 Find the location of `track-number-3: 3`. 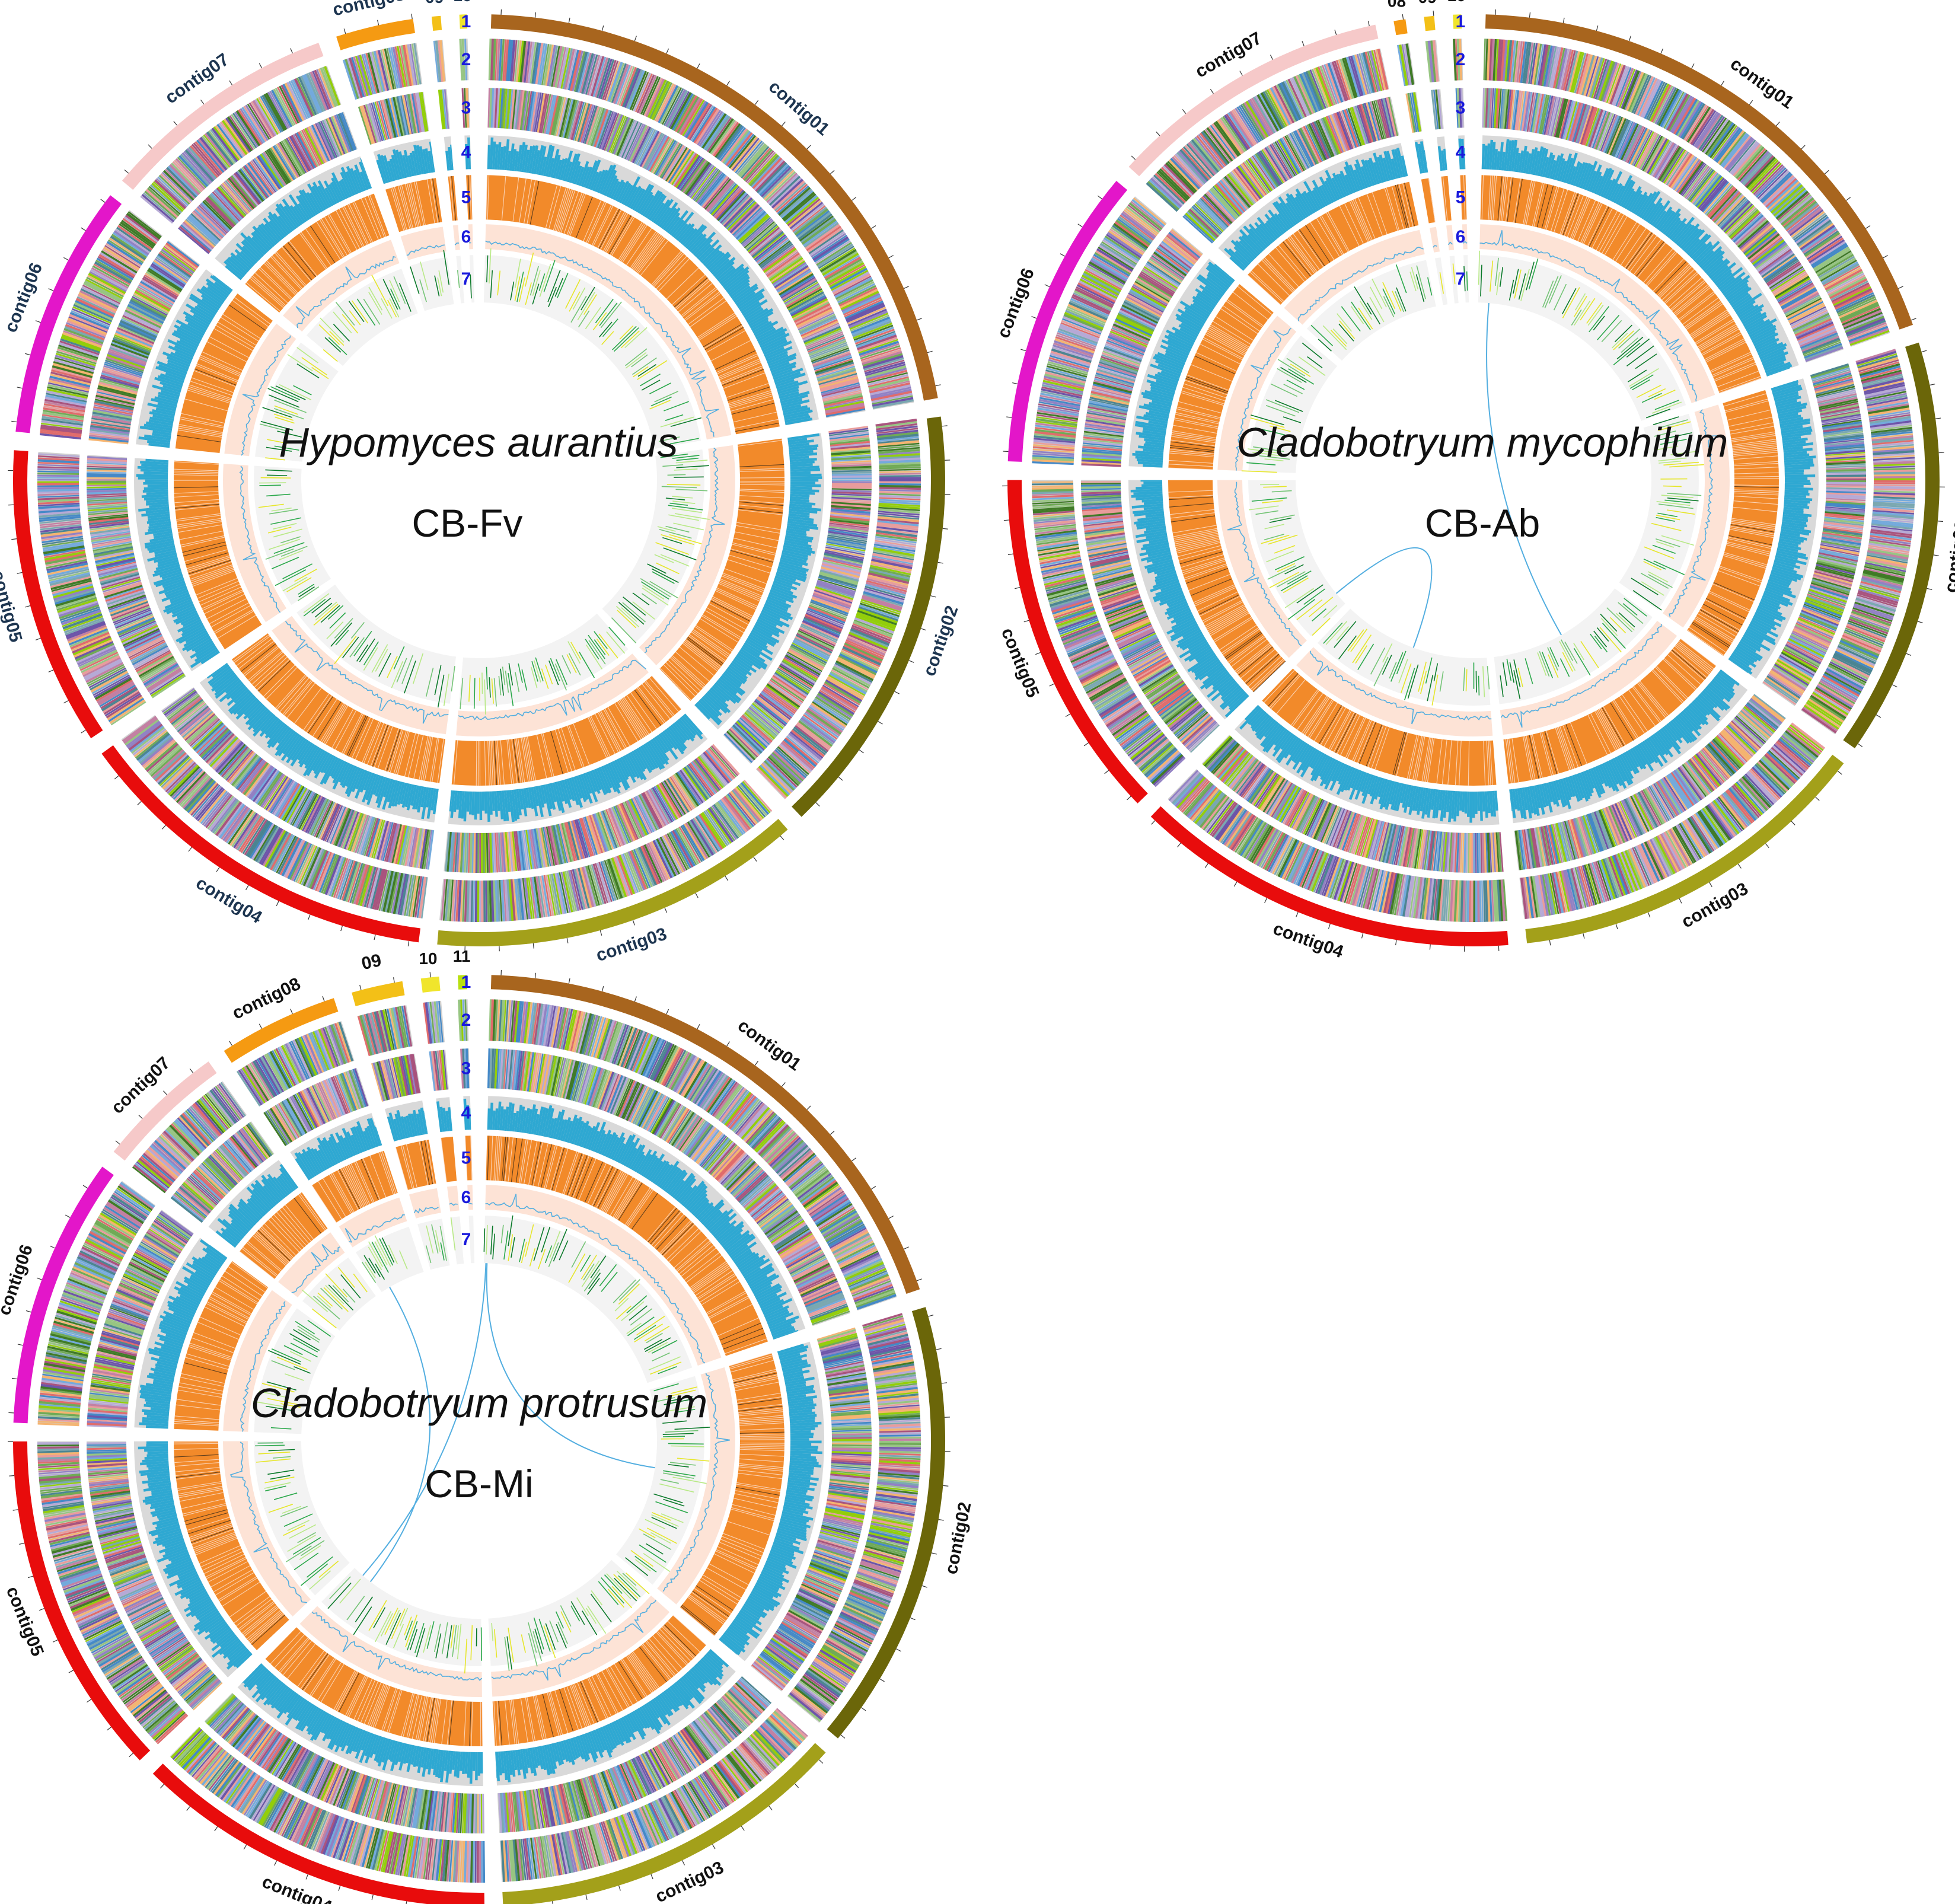

track-number-3: 3 is located at coordinates (466, 108).